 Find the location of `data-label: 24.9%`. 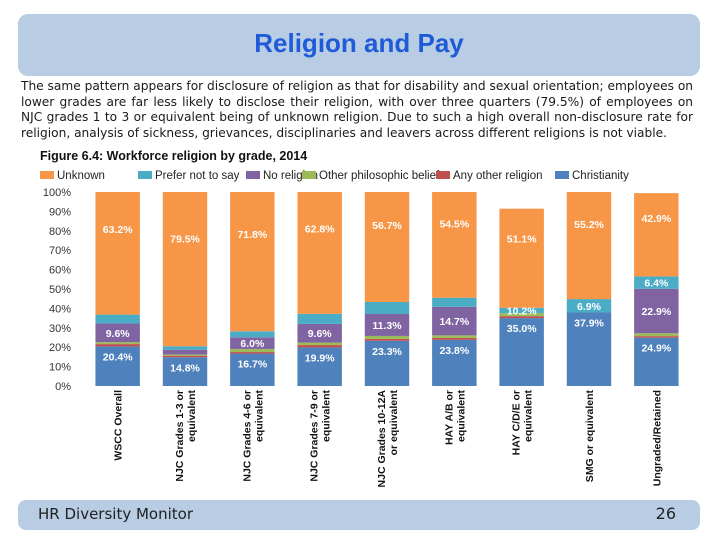

data-label: 24.9% is located at coordinates (656, 349).